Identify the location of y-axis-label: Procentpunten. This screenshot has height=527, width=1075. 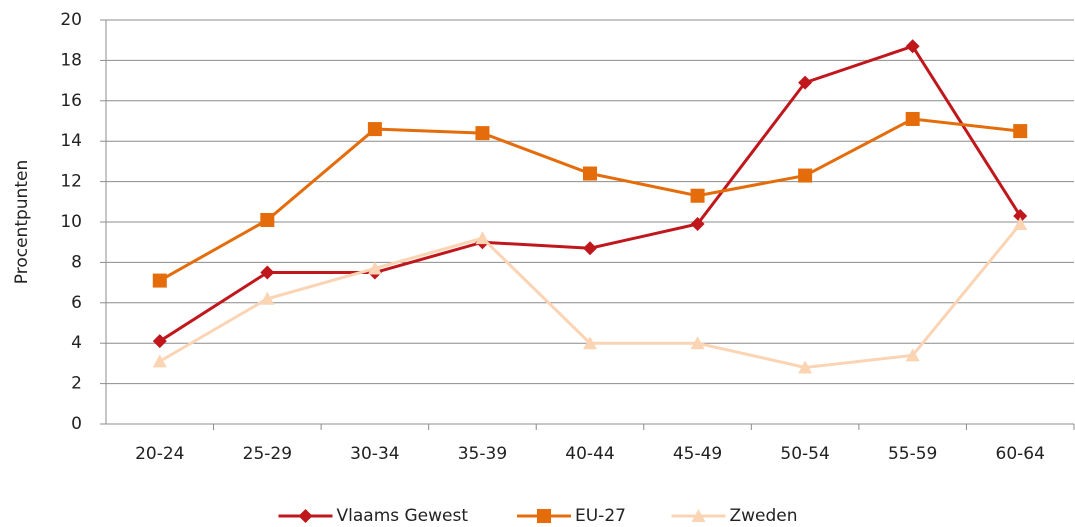
(22, 222).